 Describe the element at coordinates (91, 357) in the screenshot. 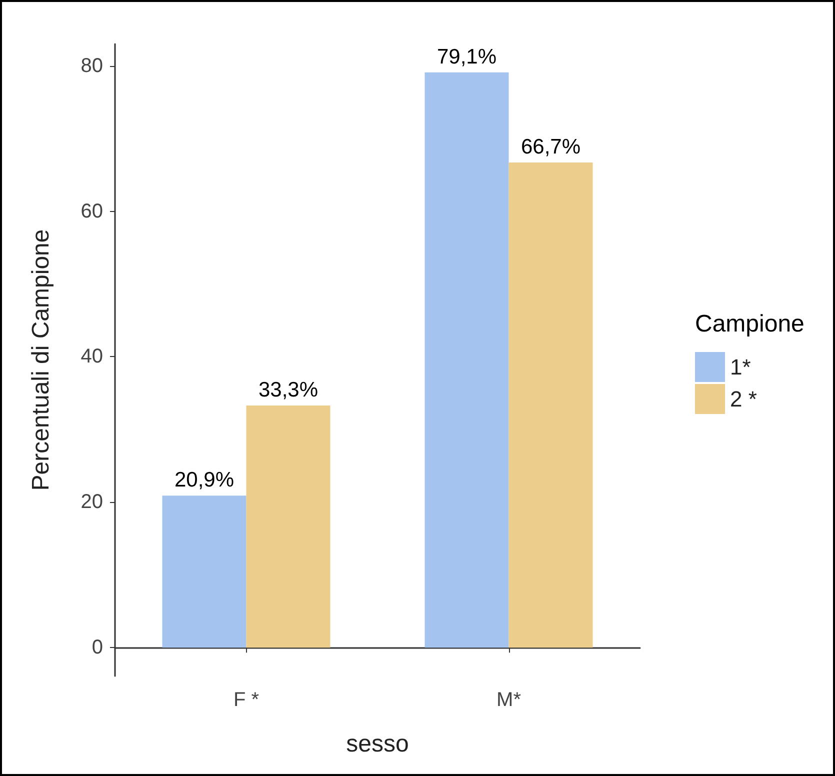

I see `y-tick-label: 40` at that location.